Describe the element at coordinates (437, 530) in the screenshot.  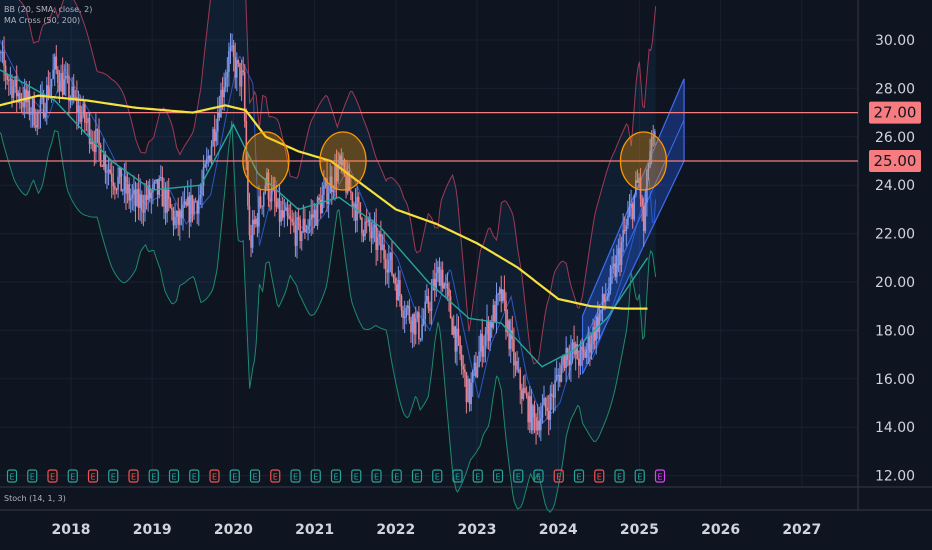
I see `time-axis: 2018 2019 2020 2021 2022 2023 2024 2025 2026 2027` at that location.